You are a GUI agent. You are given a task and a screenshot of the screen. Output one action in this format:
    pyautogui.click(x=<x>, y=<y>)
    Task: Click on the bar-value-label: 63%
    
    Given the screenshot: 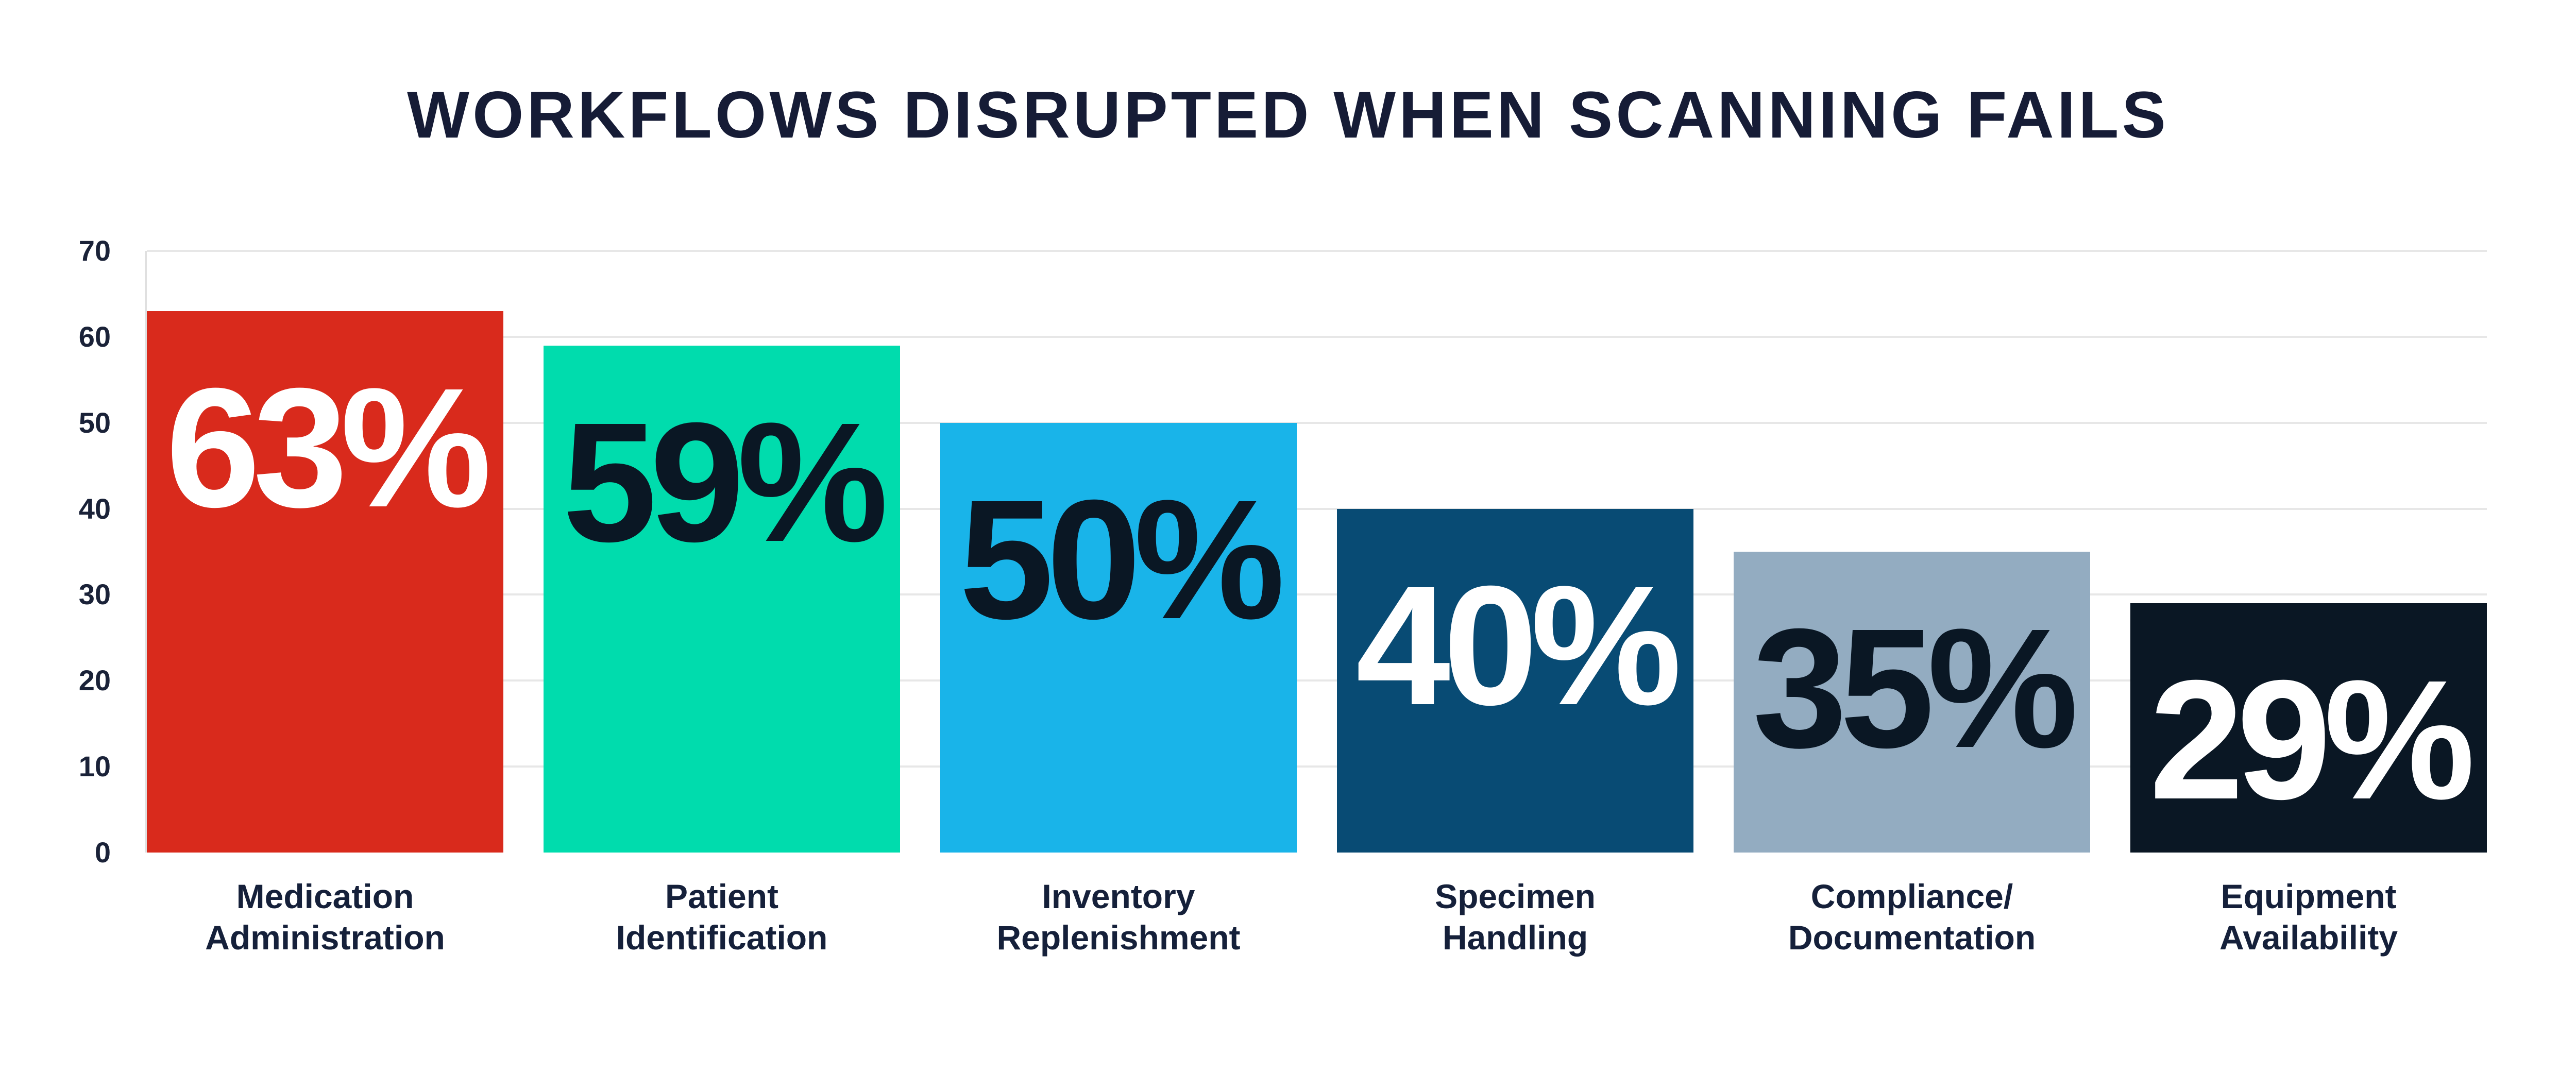 What is the action you would take?
    pyautogui.click(x=328, y=447)
    